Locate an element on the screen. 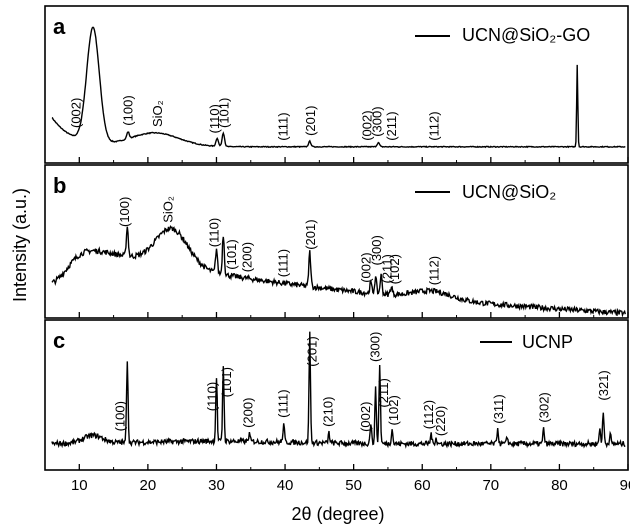  x-tick-label: 50 is located at coordinates (353, 485).